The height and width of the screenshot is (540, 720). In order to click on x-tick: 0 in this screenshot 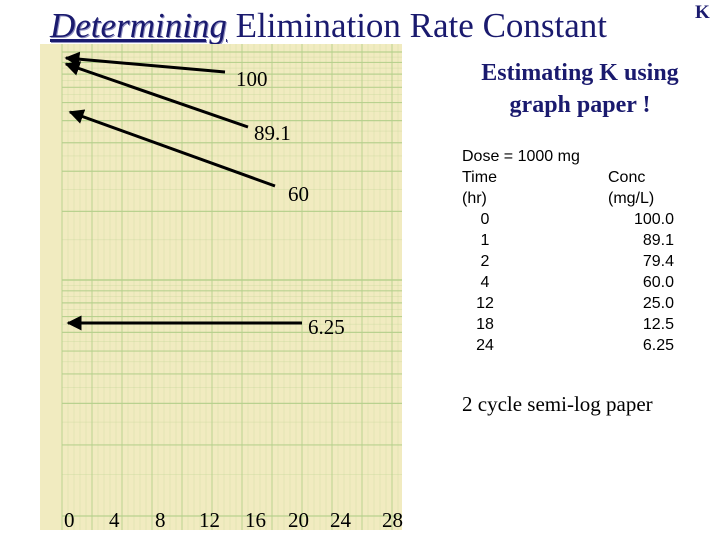, I will do `click(69, 520)`.